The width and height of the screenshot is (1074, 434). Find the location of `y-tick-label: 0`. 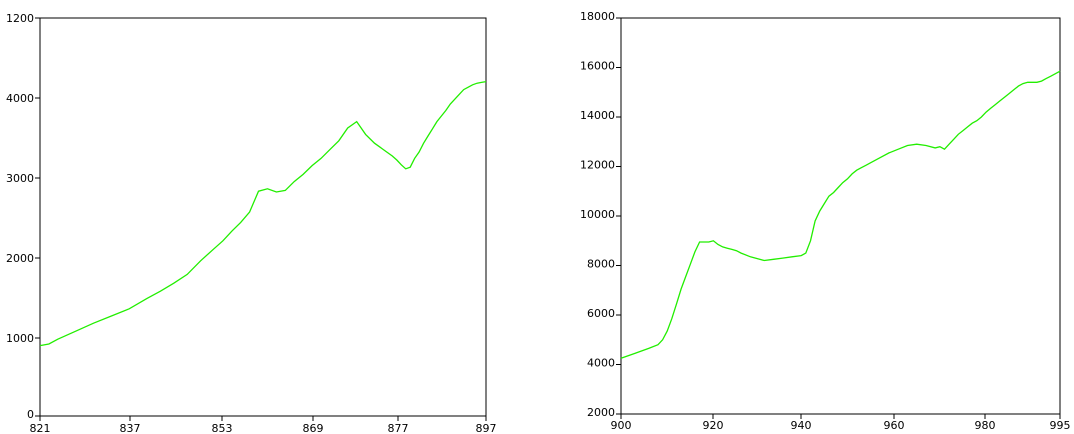

y-tick-label: 0 is located at coordinates (30, 414).